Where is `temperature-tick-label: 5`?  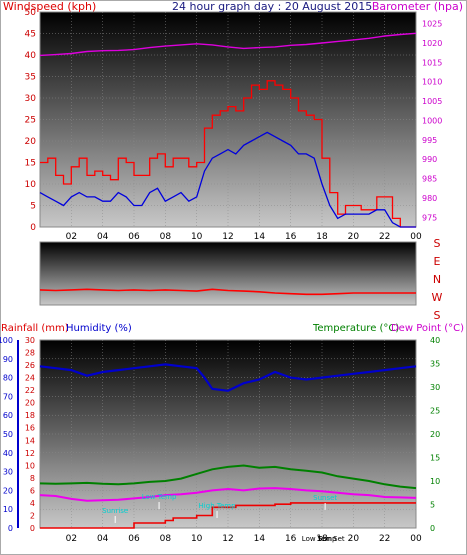 temperature-tick-label: 5 is located at coordinates (432, 505).